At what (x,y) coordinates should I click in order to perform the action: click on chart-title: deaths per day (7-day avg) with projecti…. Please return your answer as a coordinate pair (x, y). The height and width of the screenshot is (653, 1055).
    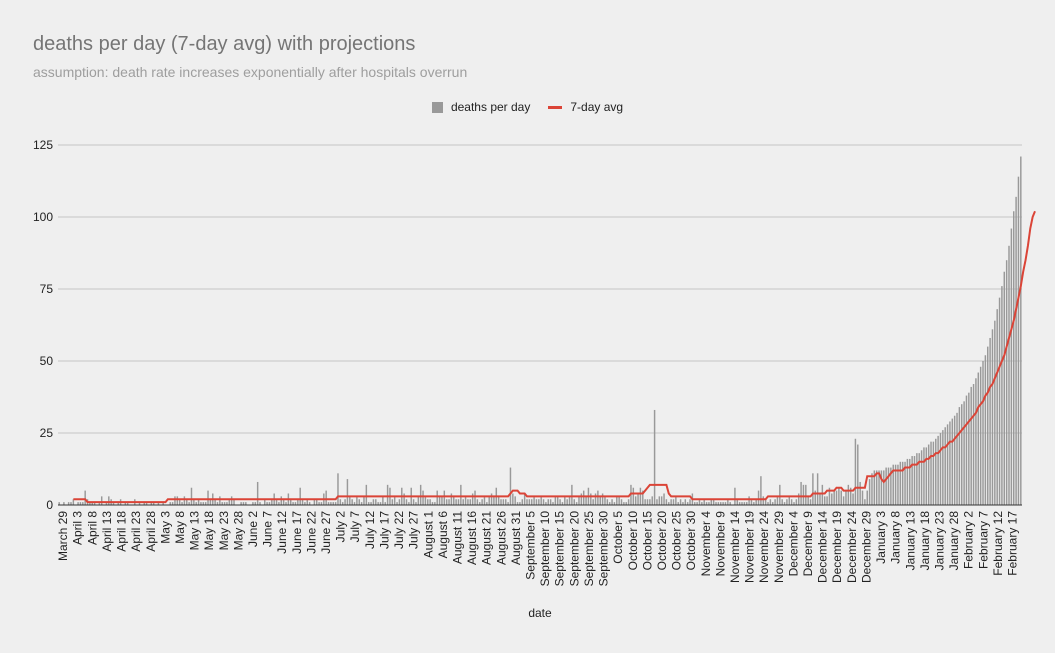
    Looking at the image, I should click on (224, 44).